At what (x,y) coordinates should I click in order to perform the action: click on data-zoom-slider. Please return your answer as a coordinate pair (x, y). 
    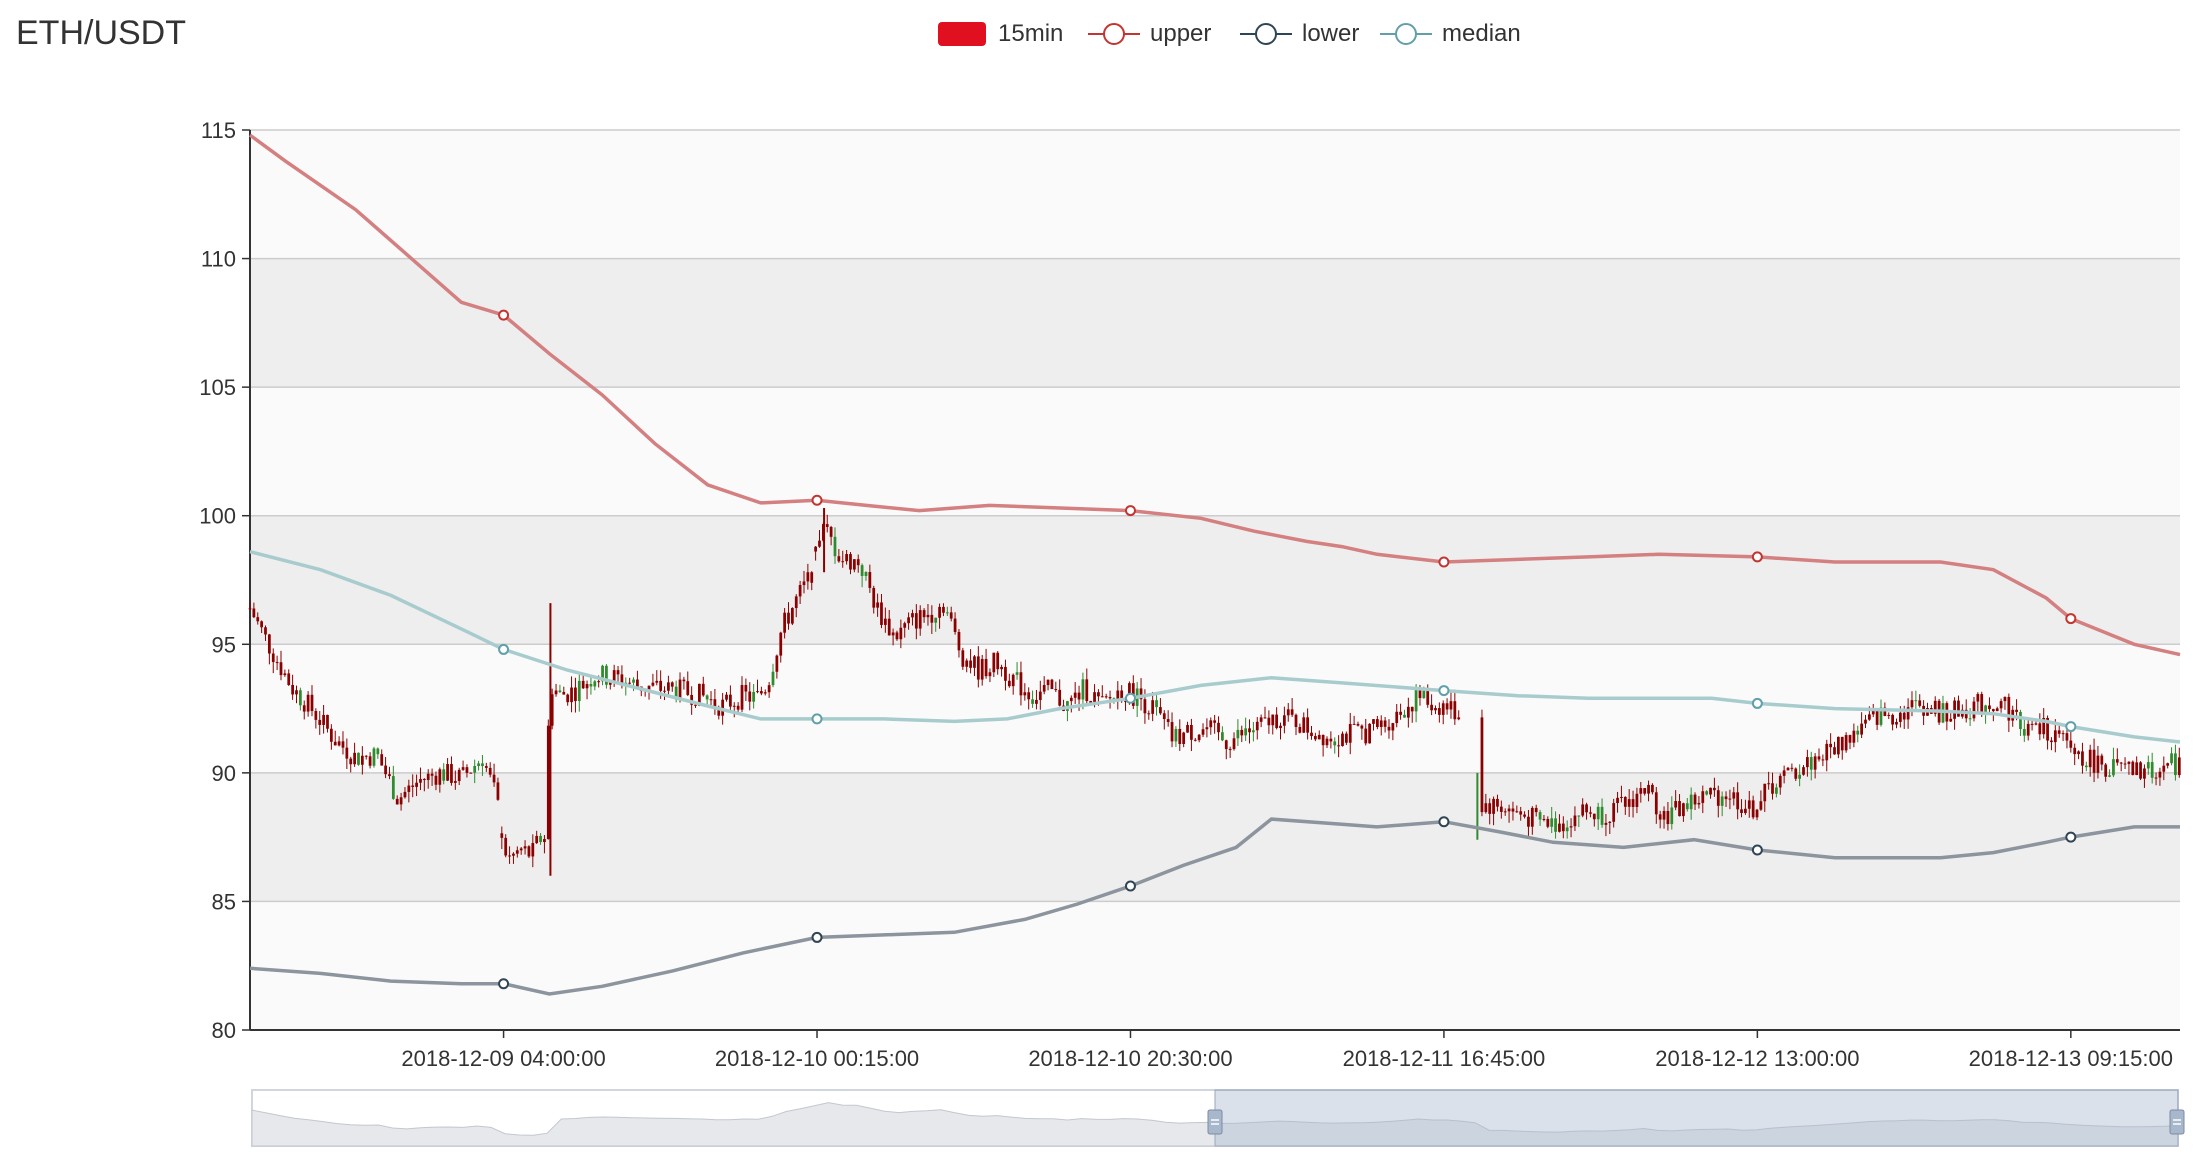
    Looking at the image, I should click on (1218, 1118).